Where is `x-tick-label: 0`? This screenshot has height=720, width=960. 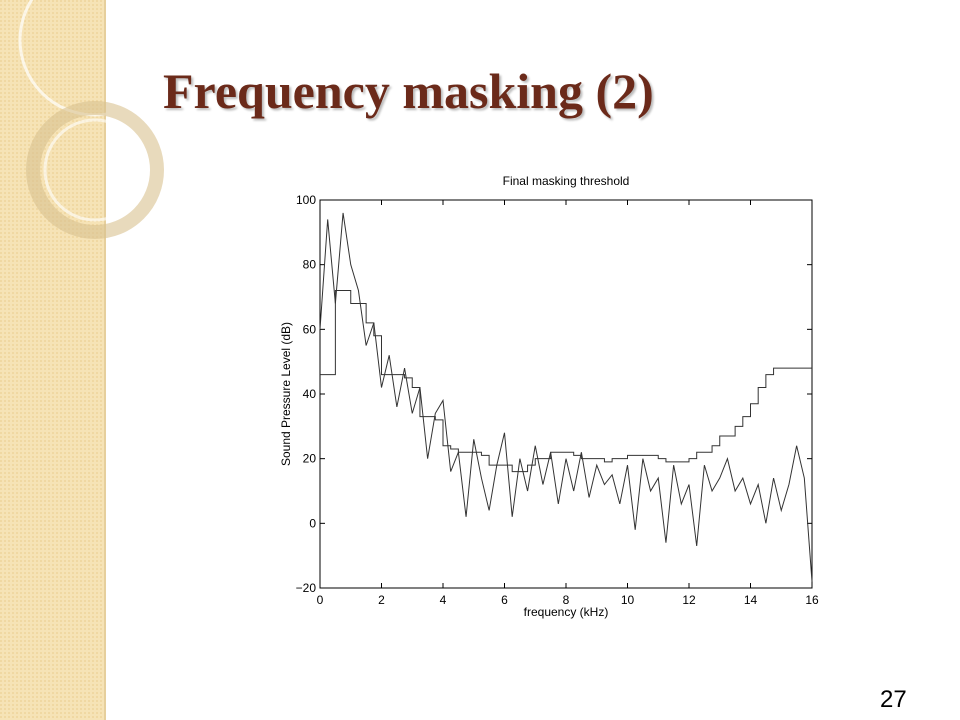 x-tick-label: 0 is located at coordinates (320, 600).